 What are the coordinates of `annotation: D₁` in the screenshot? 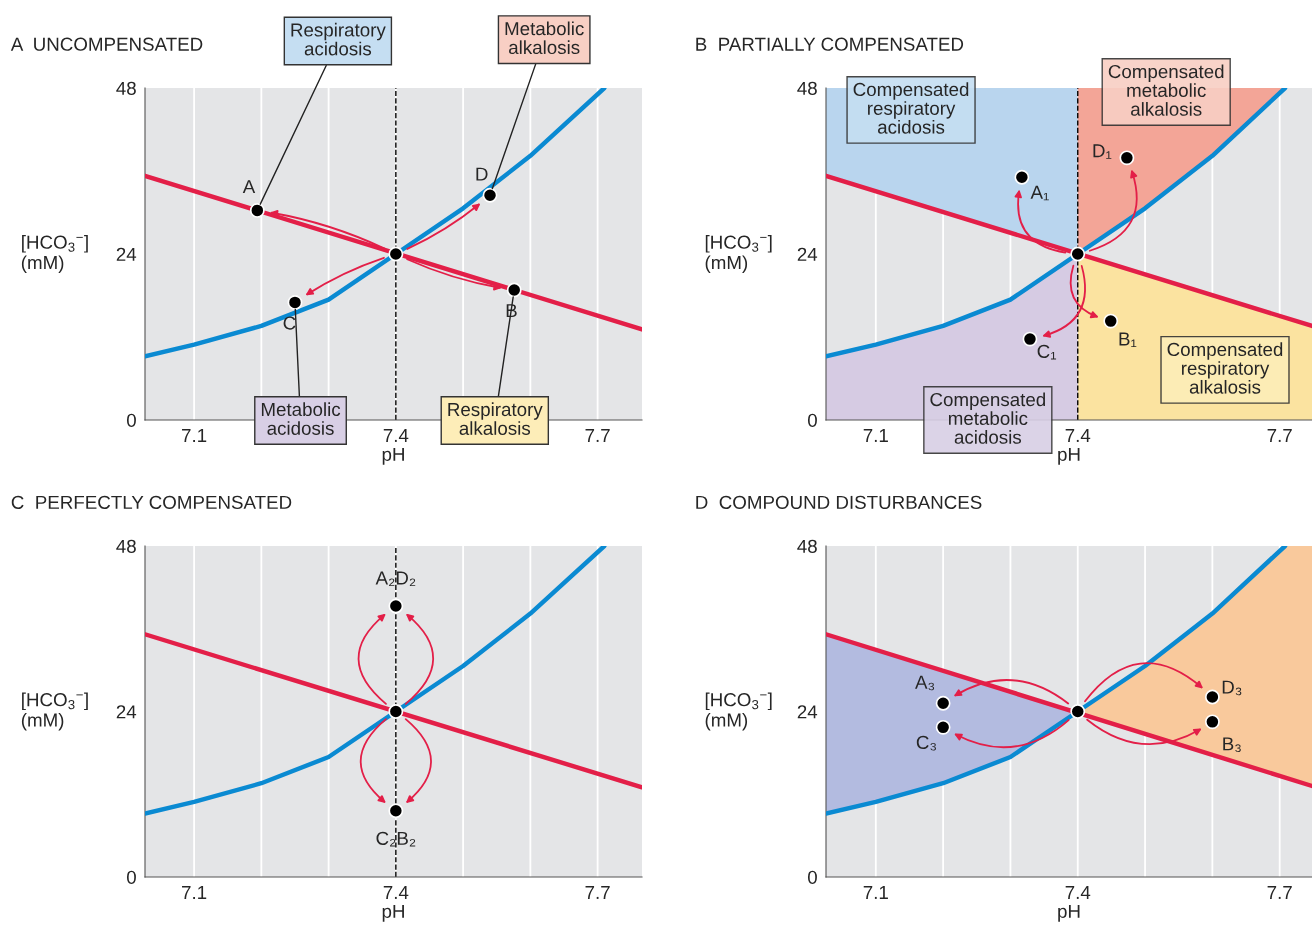 It's located at (1102, 151).